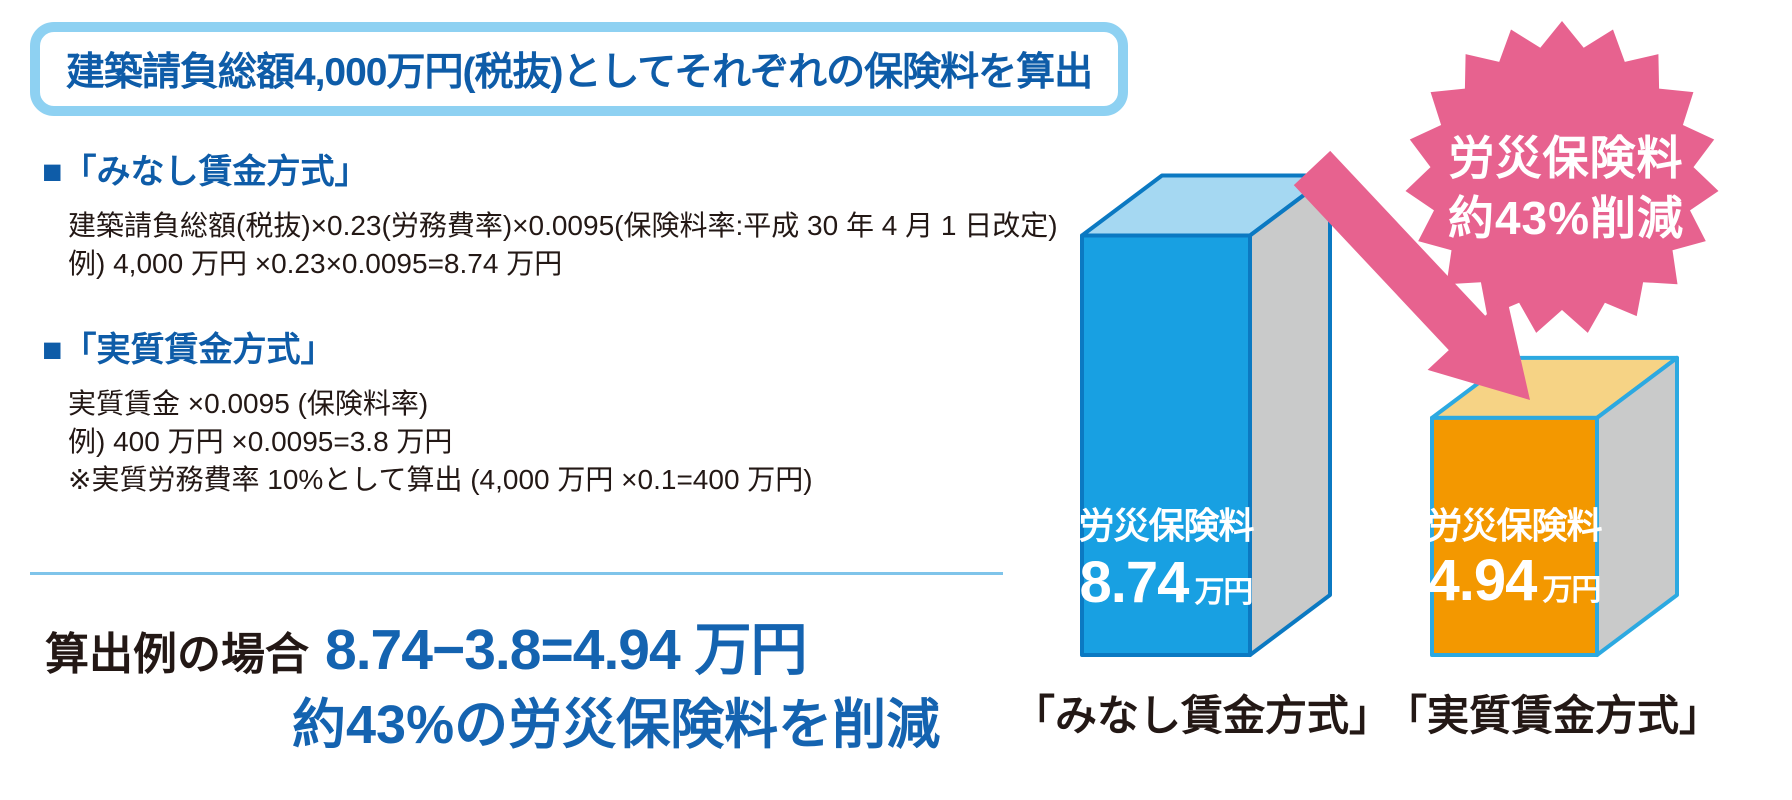 The height and width of the screenshot is (800, 1792). What do you see at coordinates (1566, 158) in the screenshot?
I see `badge-line1: 労災保険料` at bounding box center [1566, 158].